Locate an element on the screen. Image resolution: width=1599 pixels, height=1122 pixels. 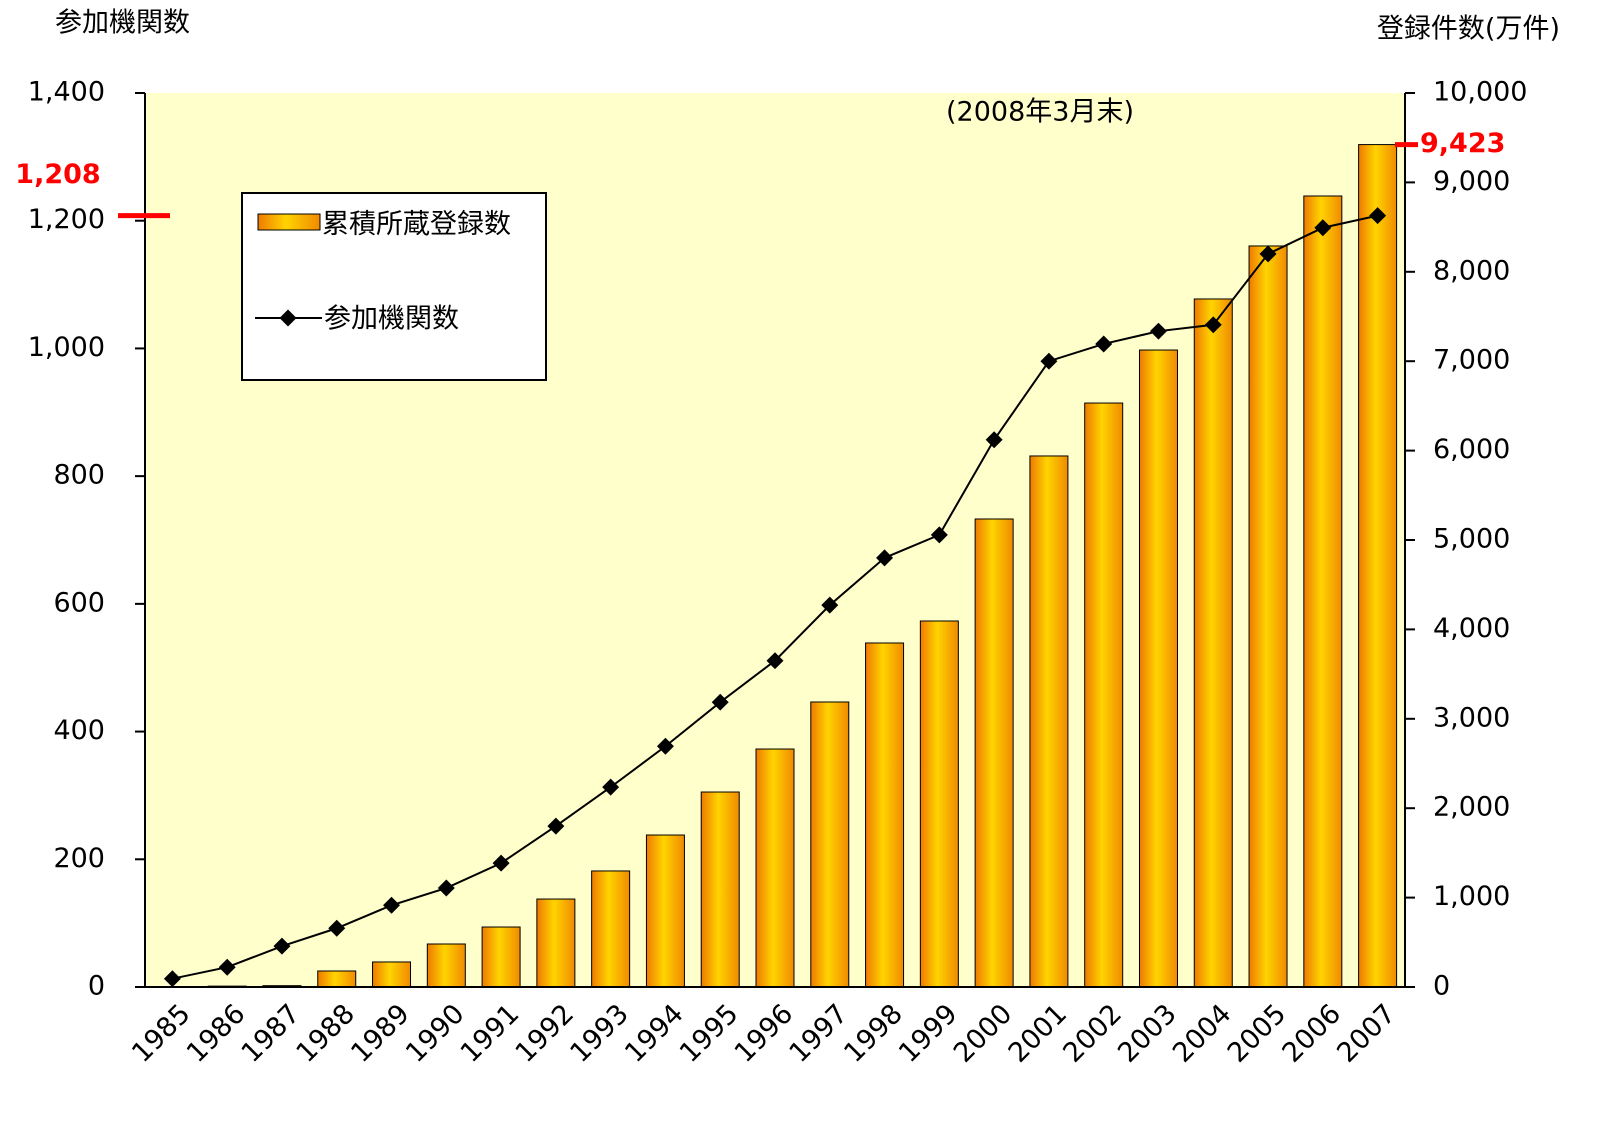
x-tick-label: 1990 is located at coordinates (435, 1033).